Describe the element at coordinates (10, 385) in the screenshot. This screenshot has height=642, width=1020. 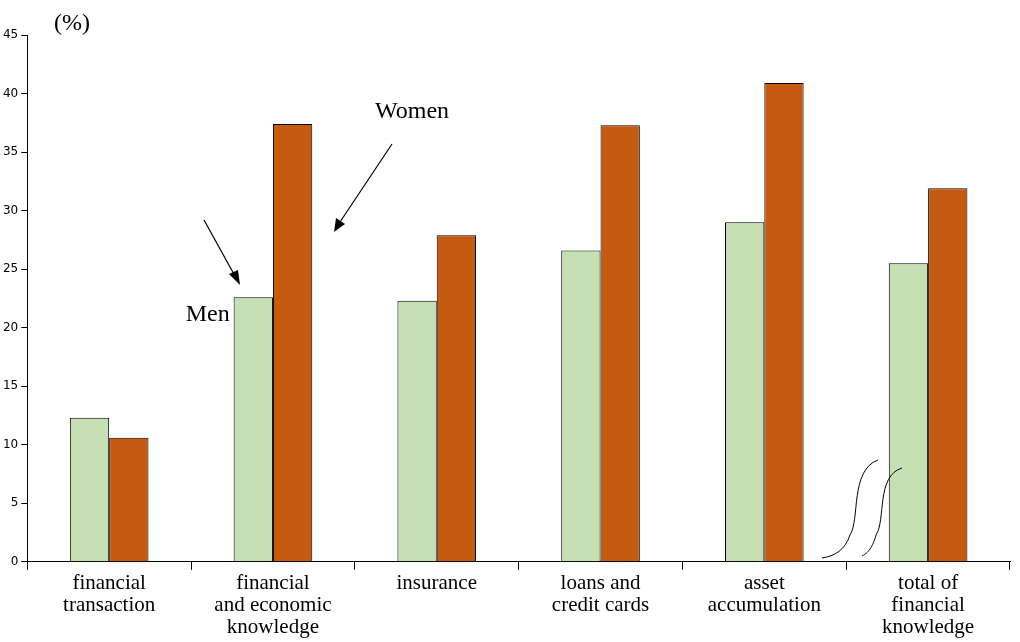
I see `y-tick-label: 15` at that location.